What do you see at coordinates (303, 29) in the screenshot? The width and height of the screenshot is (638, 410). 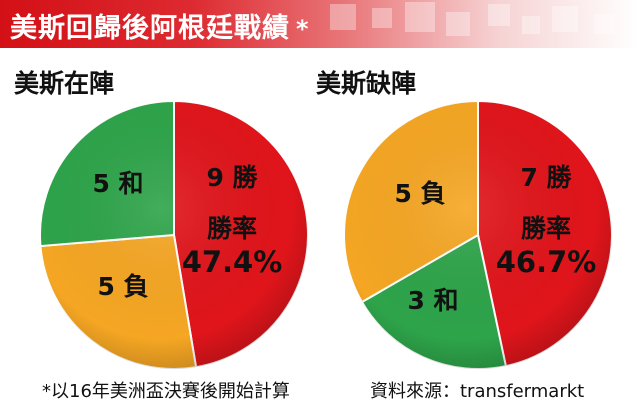 I see `title-asterisk: *` at bounding box center [303, 29].